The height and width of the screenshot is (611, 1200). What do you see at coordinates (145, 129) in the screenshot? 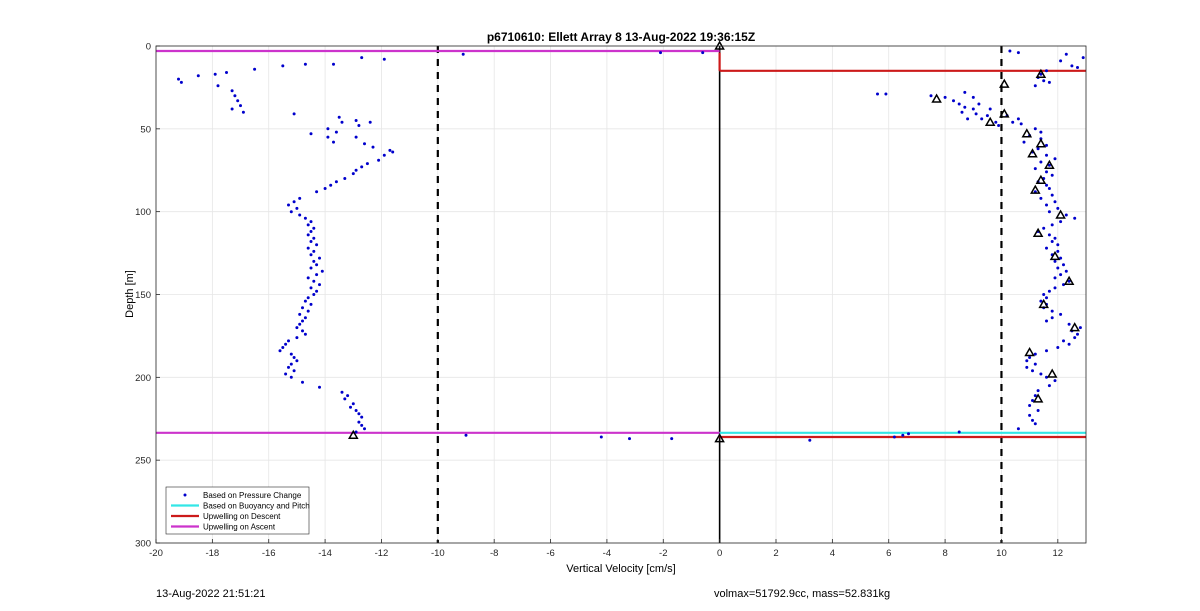
I see `y-tick-label: 50` at bounding box center [145, 129].